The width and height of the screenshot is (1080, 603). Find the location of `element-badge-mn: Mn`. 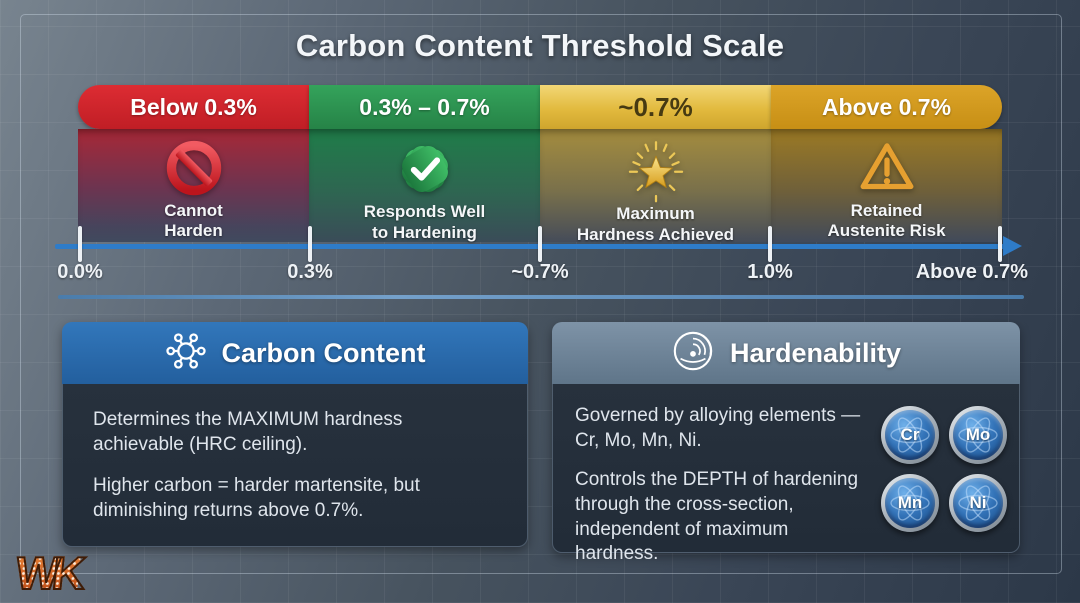

element-badge-mn: Mn is located at coordinates (910, 503).